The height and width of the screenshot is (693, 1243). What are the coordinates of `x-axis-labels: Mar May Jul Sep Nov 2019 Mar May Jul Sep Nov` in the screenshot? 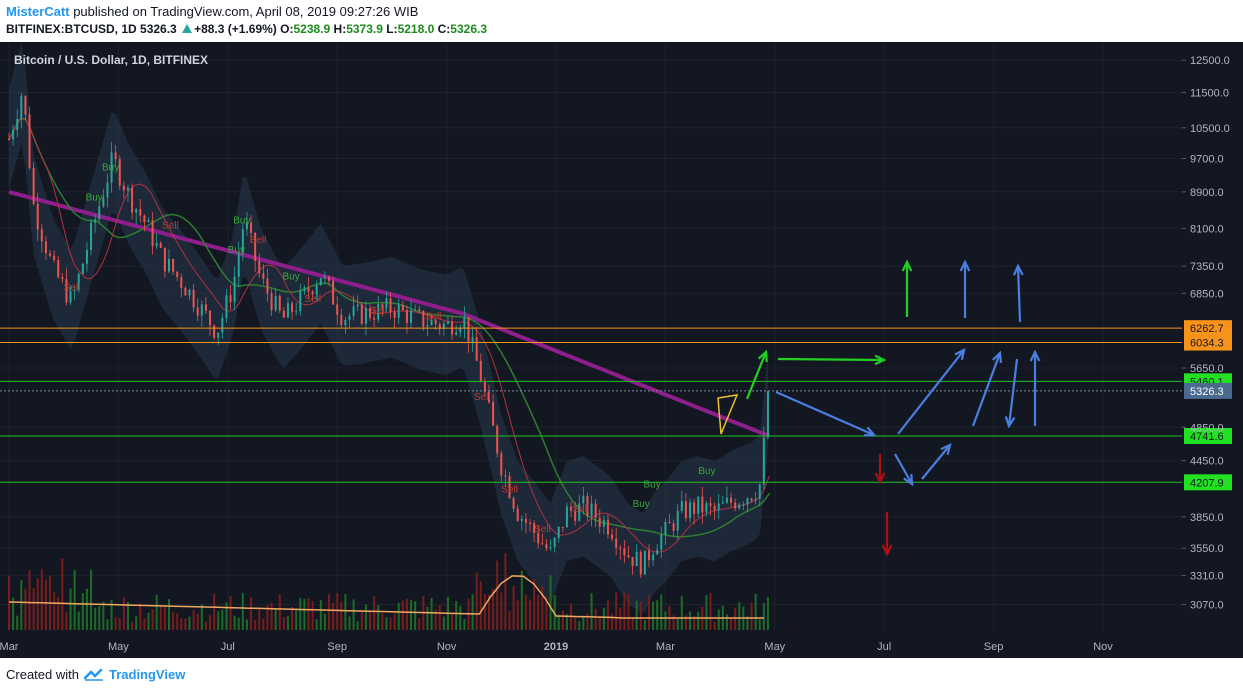 It's located at (556, 647).